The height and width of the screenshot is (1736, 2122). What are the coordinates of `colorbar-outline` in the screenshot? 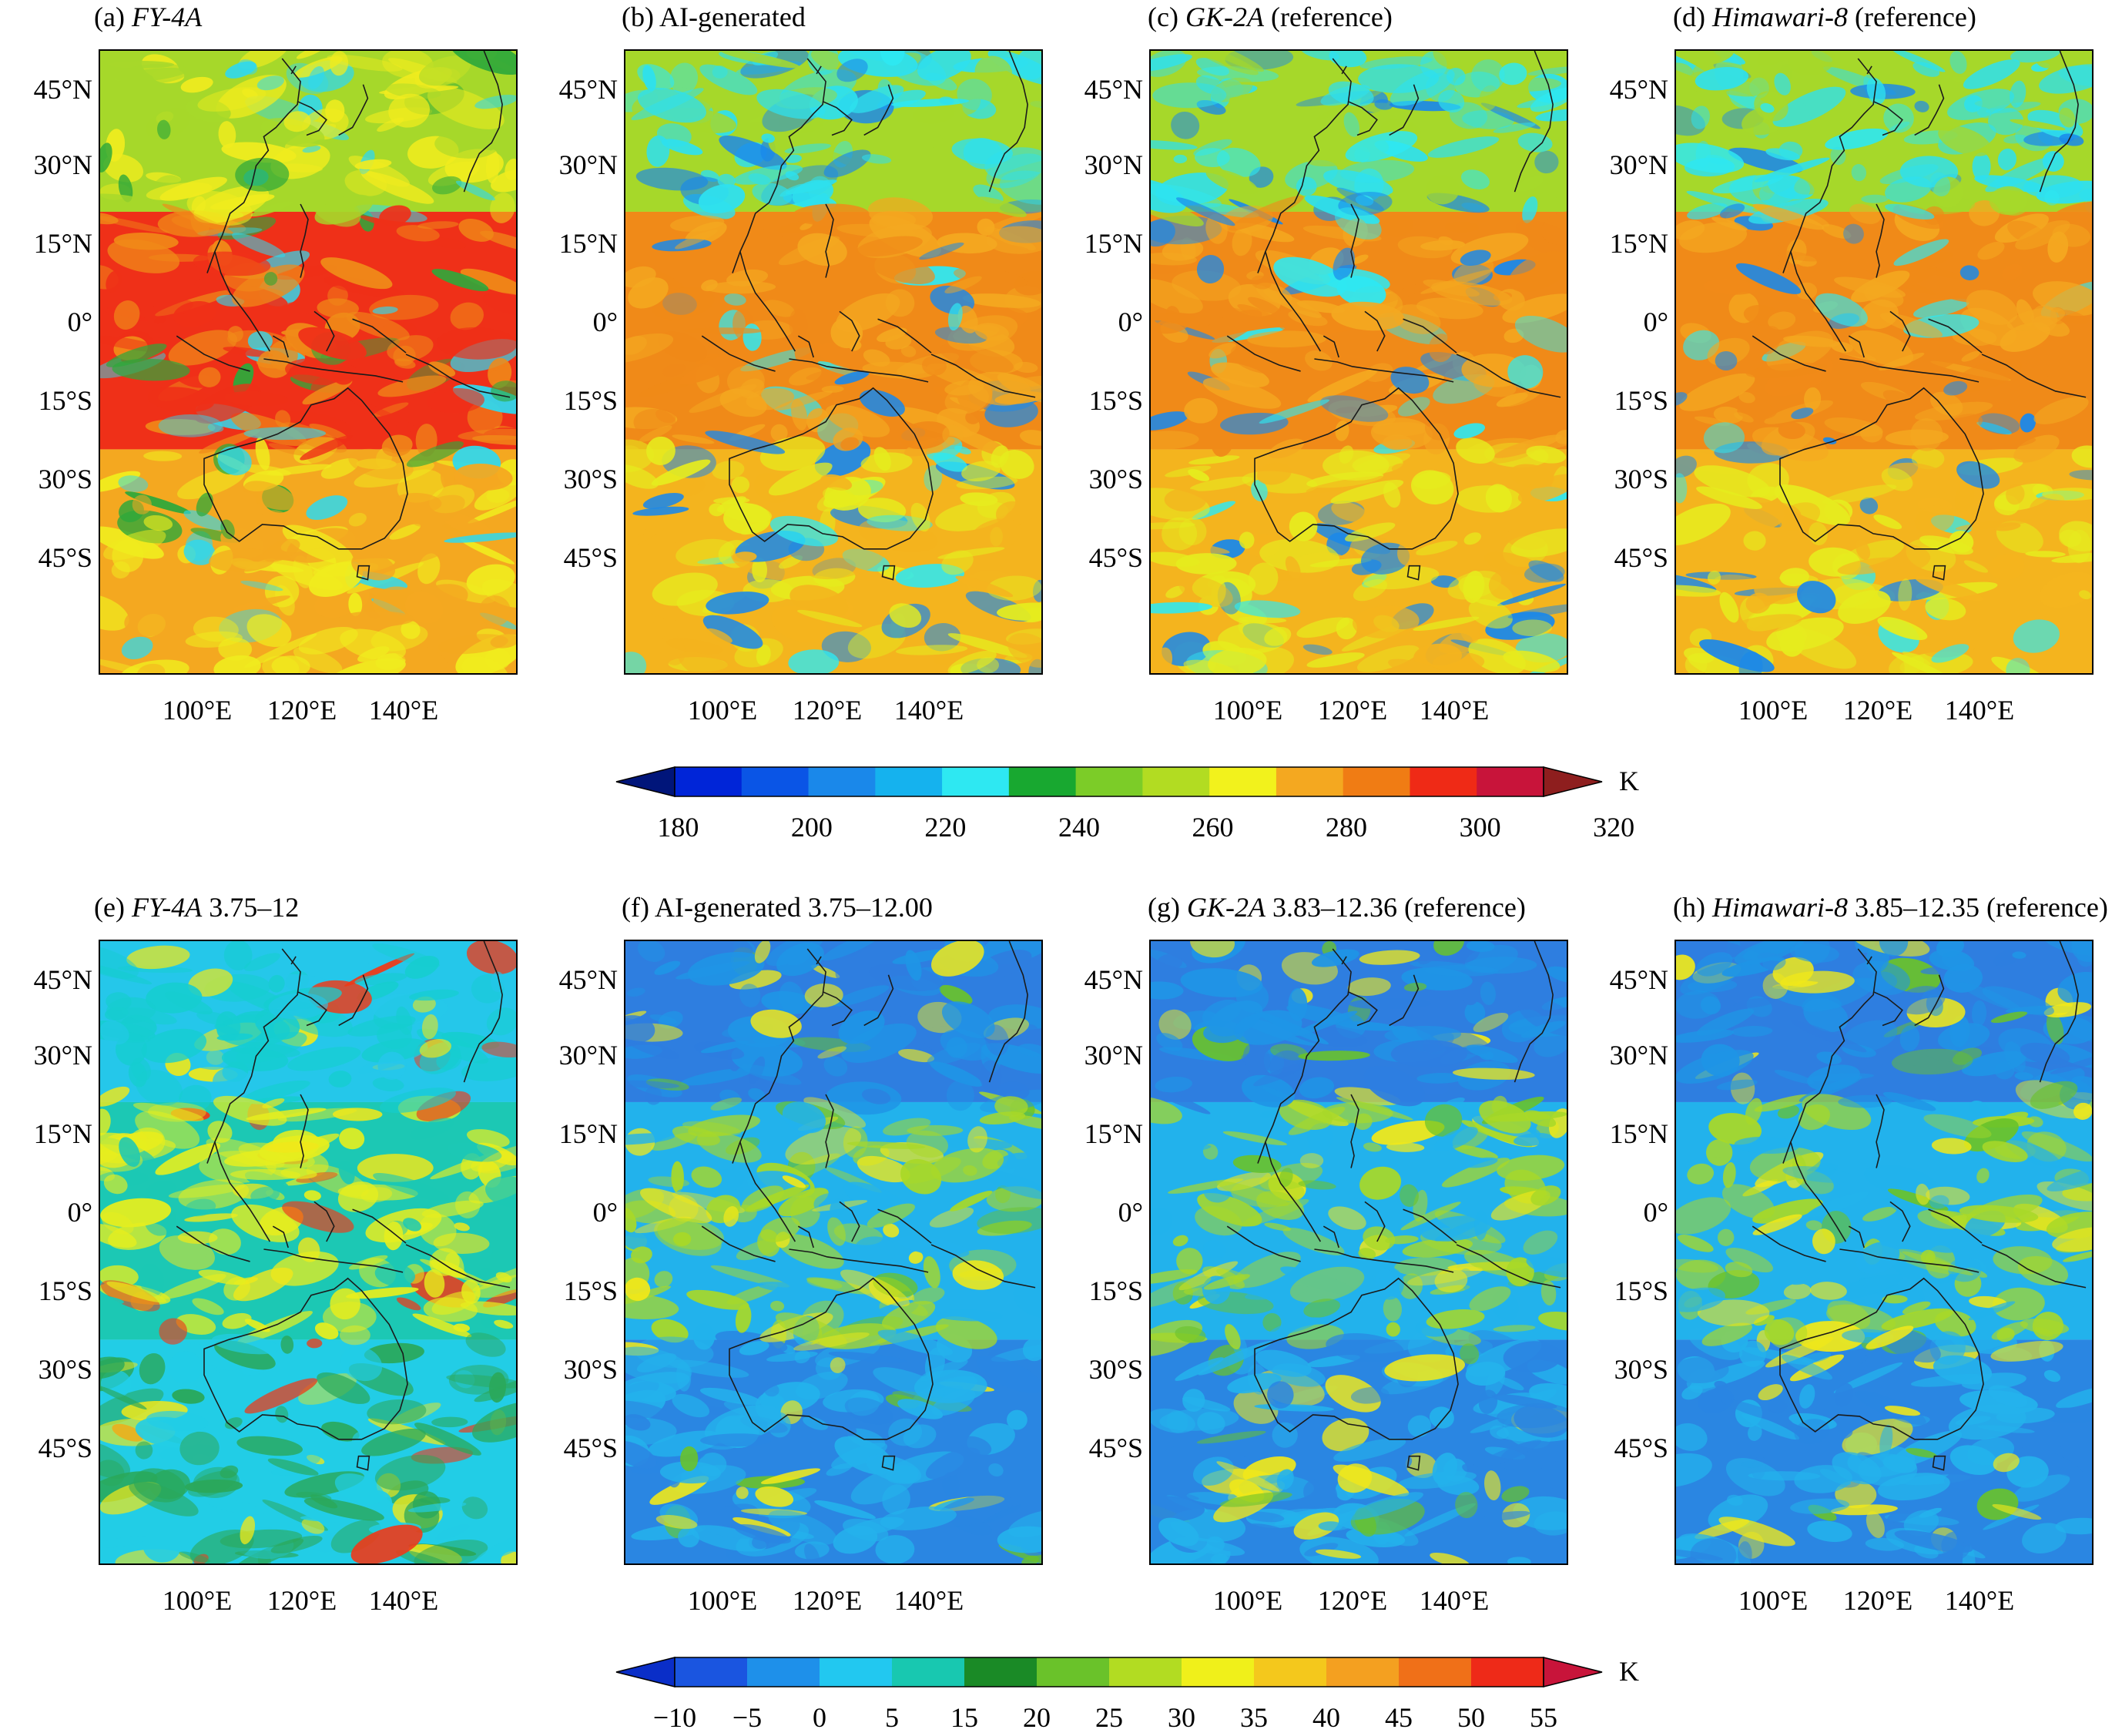 It's located at (1109, 781).